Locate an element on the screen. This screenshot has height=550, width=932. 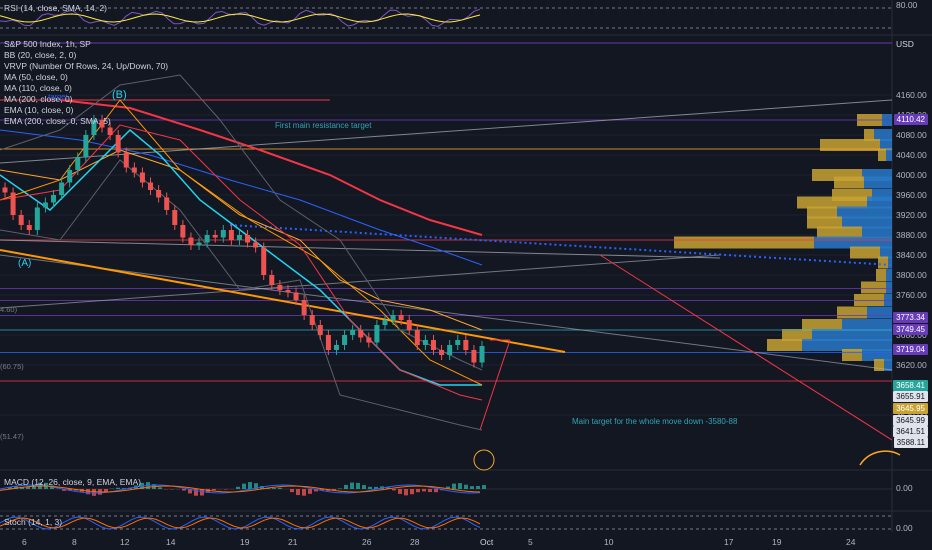
trendline-red-diagonal is located at coordinates (746, 347).